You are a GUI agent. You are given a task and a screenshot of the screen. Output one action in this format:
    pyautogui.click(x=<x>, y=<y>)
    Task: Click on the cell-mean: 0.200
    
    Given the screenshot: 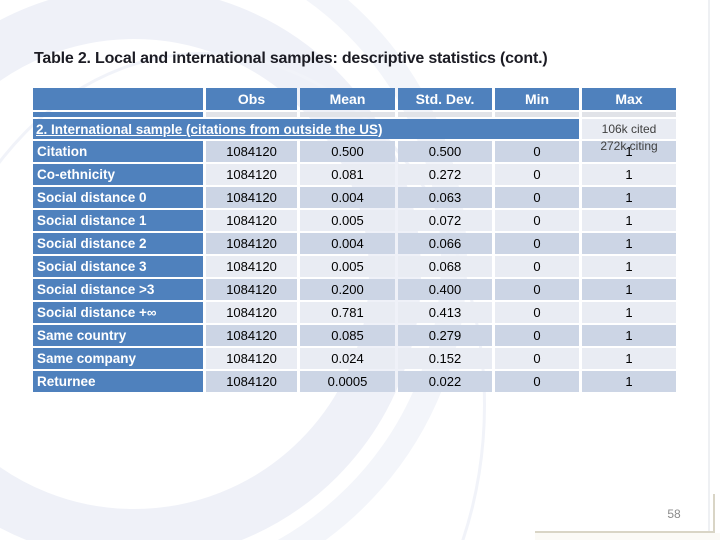 What is the action you would take?
    pyautogui.click(x=347, y=289)
    